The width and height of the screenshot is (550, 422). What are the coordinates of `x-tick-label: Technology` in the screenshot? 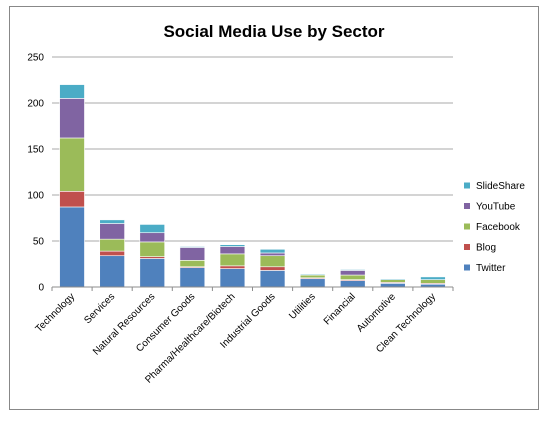 It's located at (56, 313).